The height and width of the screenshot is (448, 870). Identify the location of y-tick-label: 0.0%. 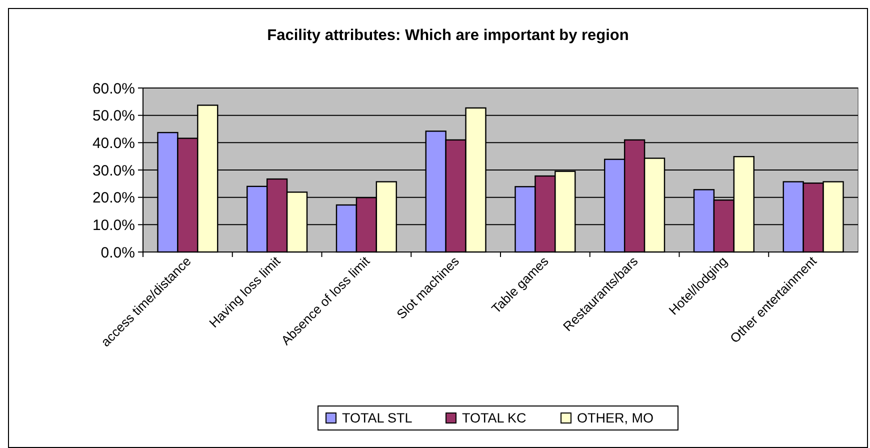
(117, 253).